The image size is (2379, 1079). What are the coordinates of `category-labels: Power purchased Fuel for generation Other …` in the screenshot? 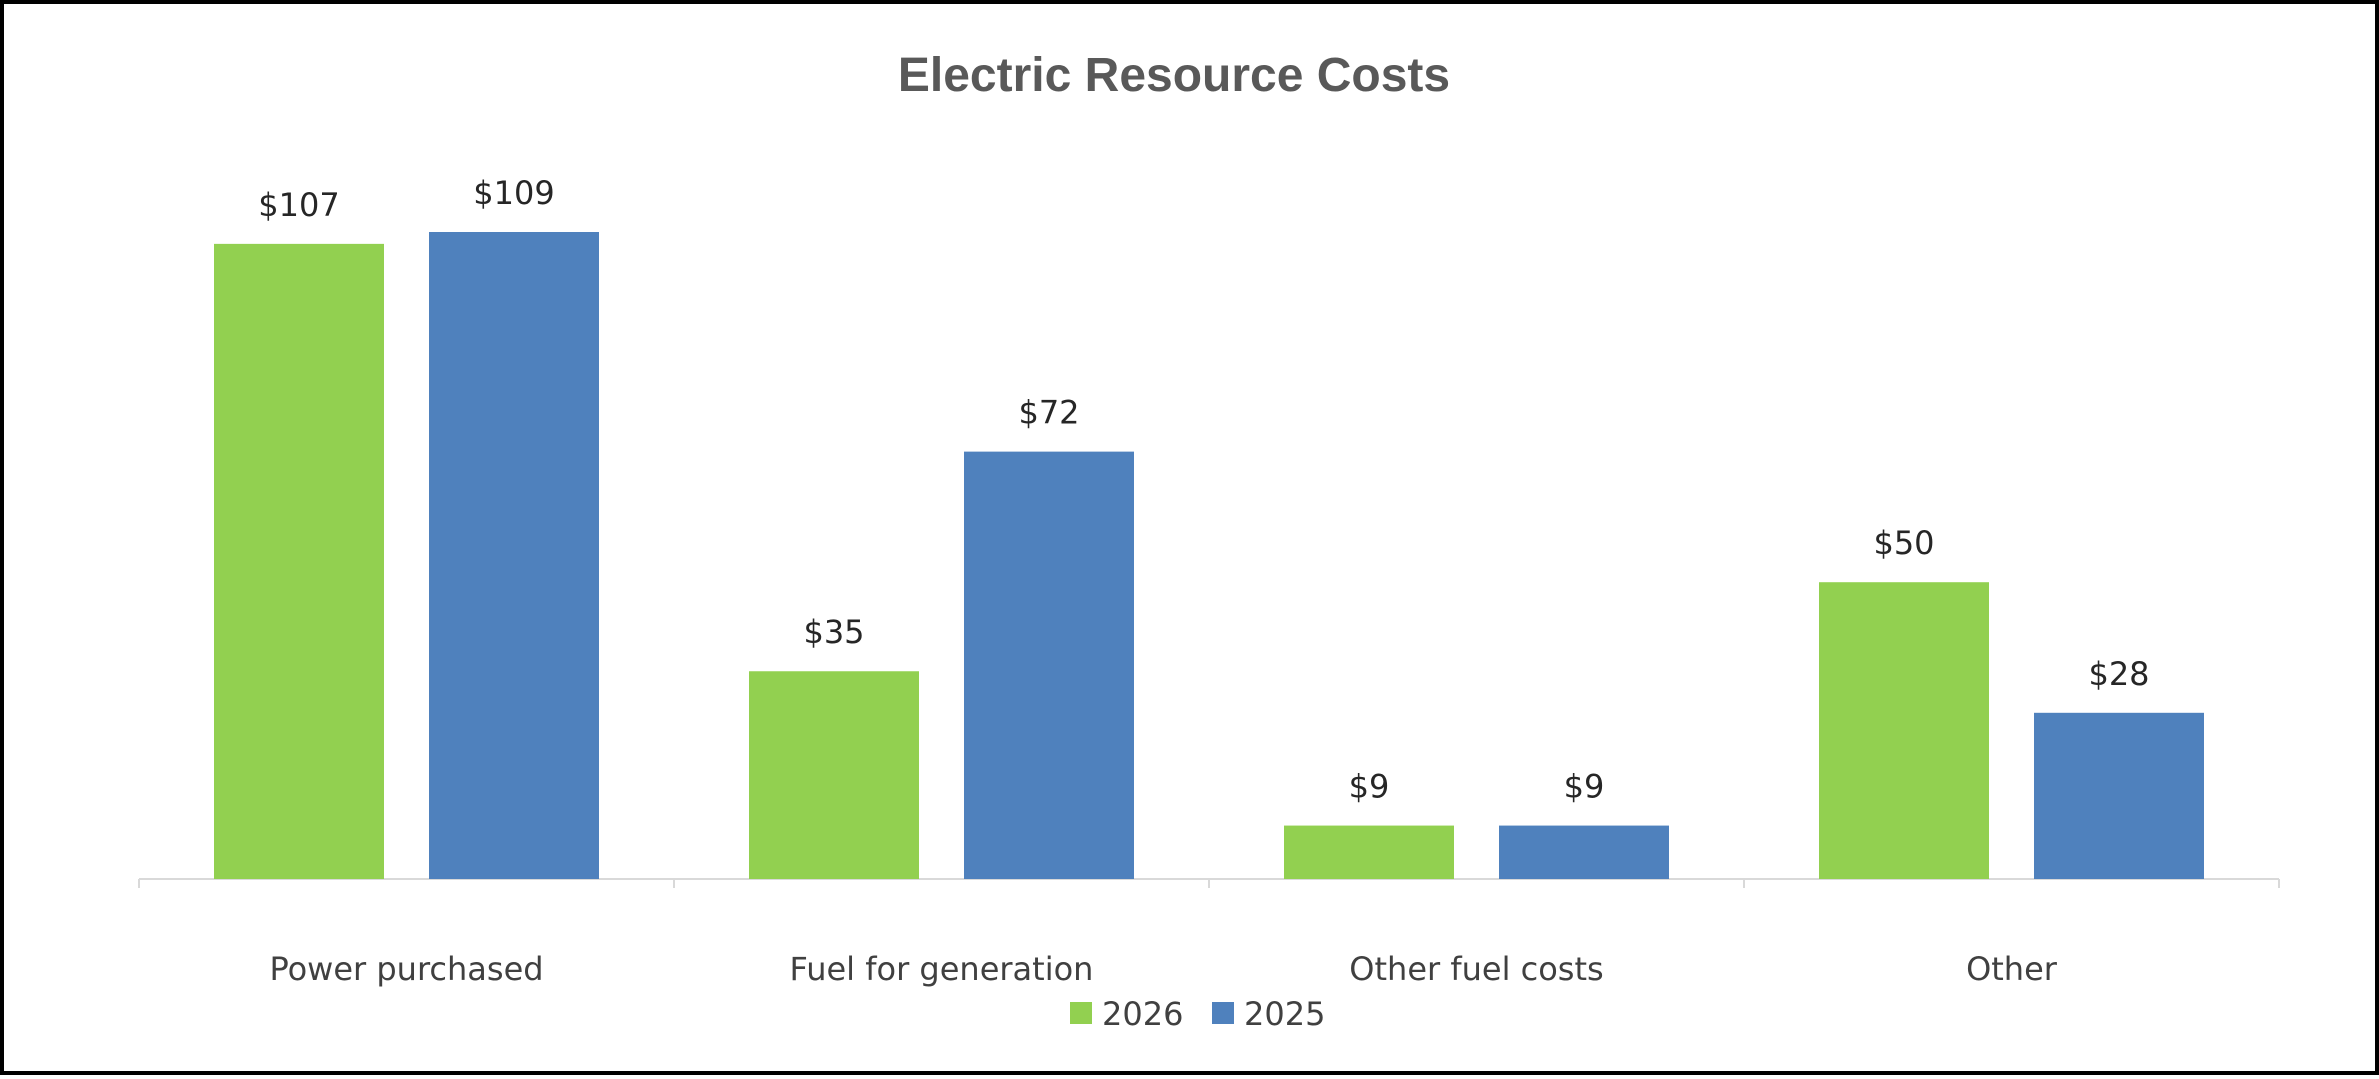 It's located at (1163, 969).